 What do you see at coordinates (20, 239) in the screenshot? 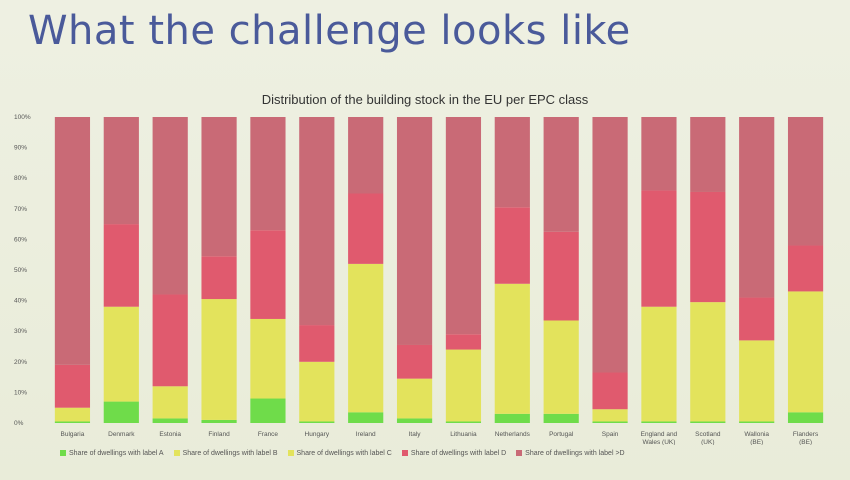
I see `y-tick-label: 60%` at bounding box center [20, 239].